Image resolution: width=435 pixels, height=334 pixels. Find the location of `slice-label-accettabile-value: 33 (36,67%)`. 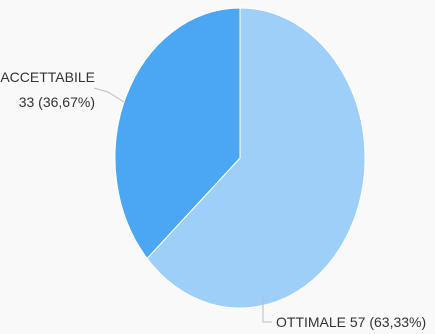

slice-label-accettabile-value: 33 (36,67%) is located at coordinates (57, 102).